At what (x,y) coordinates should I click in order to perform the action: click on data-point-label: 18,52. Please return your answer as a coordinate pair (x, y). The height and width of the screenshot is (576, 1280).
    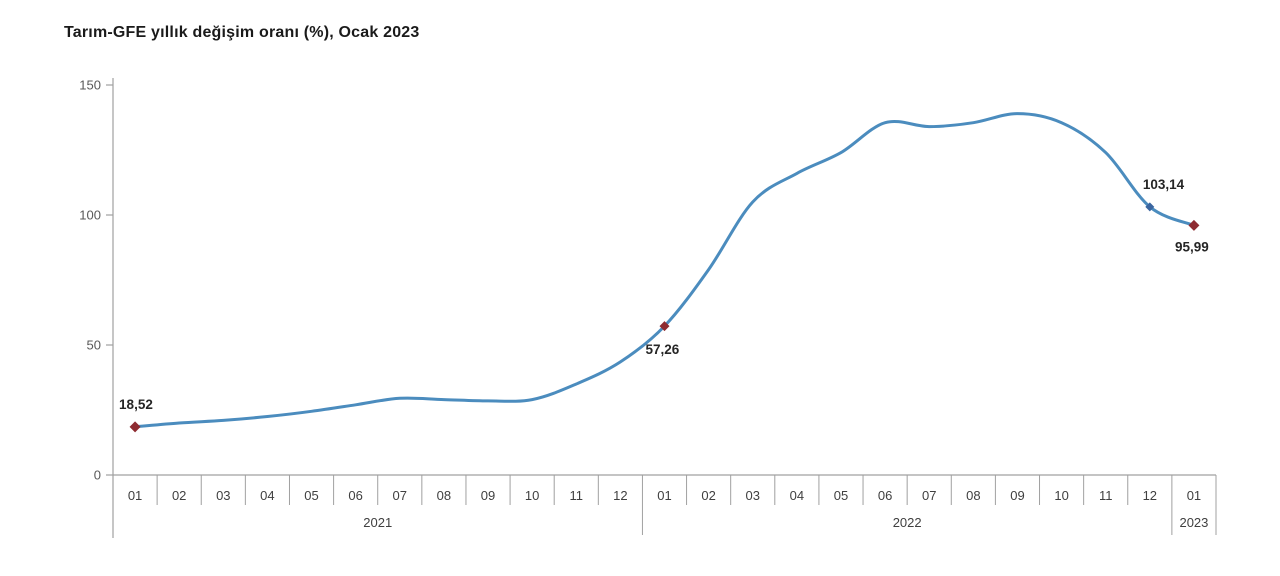
    Looking at the image, I should click on (136, 404).